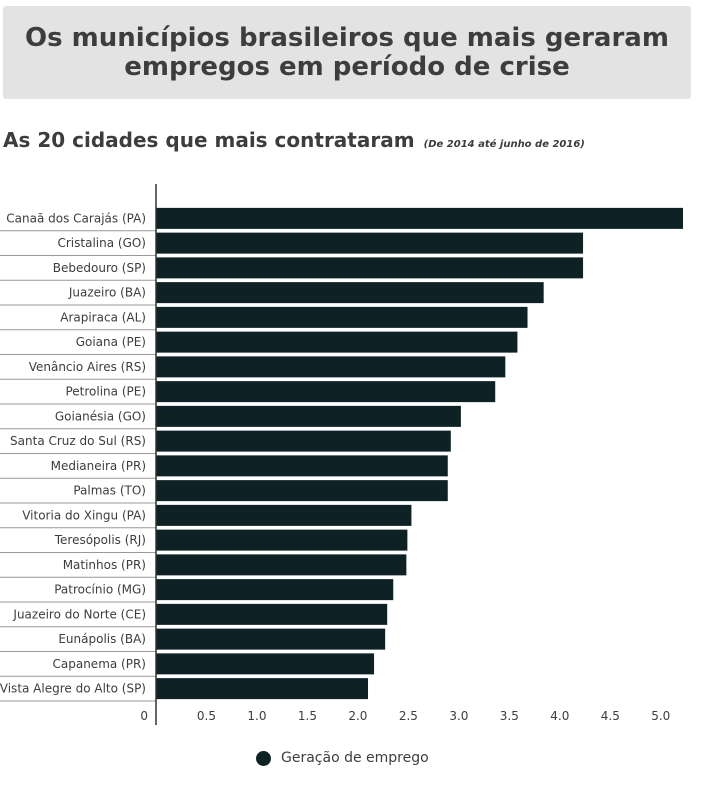 The width and height of the screenshot is (715, 788). I want to click on x-tick-label: 1.0, so click(256, 716).